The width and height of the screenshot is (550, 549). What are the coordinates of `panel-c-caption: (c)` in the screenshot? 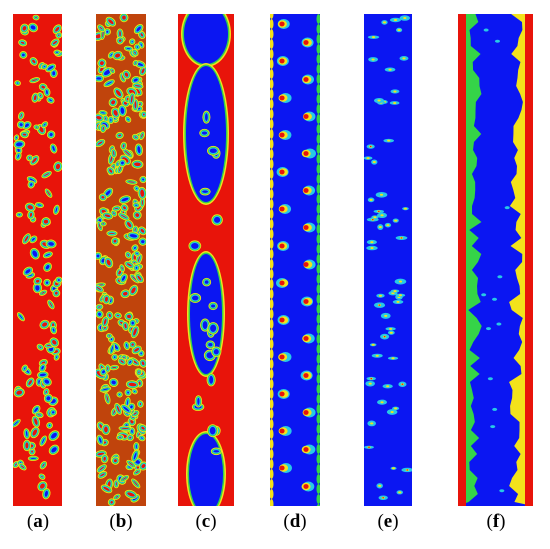 It's located at (206, 521).